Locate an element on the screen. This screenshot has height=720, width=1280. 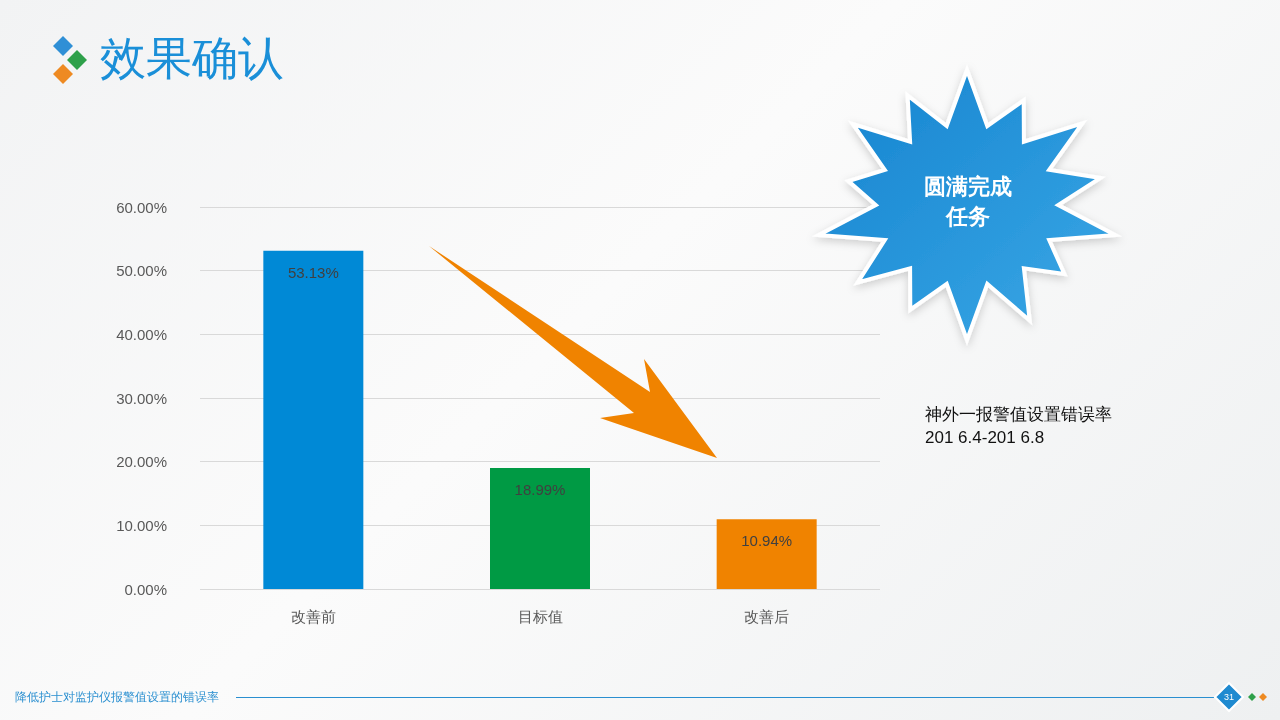
data-label: 53.13% is located at coordinates (313, 272).